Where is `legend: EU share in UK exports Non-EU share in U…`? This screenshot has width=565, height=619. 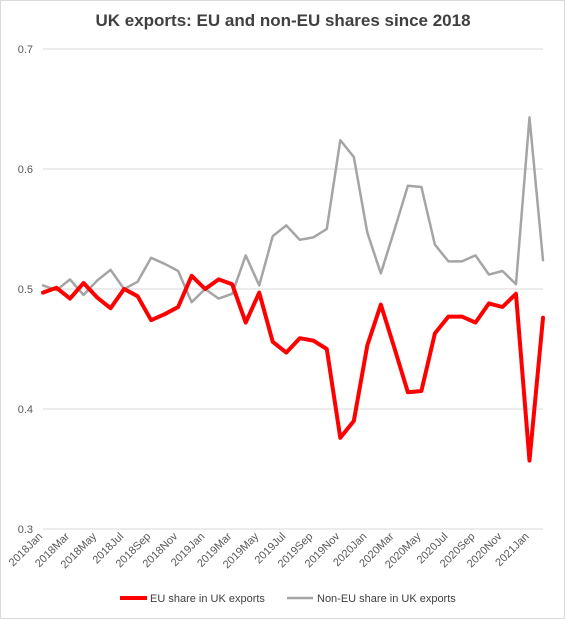 legend: EU share in UK exports Non-EU share in U… is located at coordinates (288, 599).